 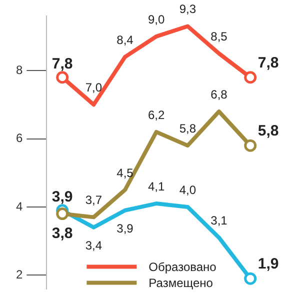 I want to click on data-label: 3,4, so click(x=93, y=245).